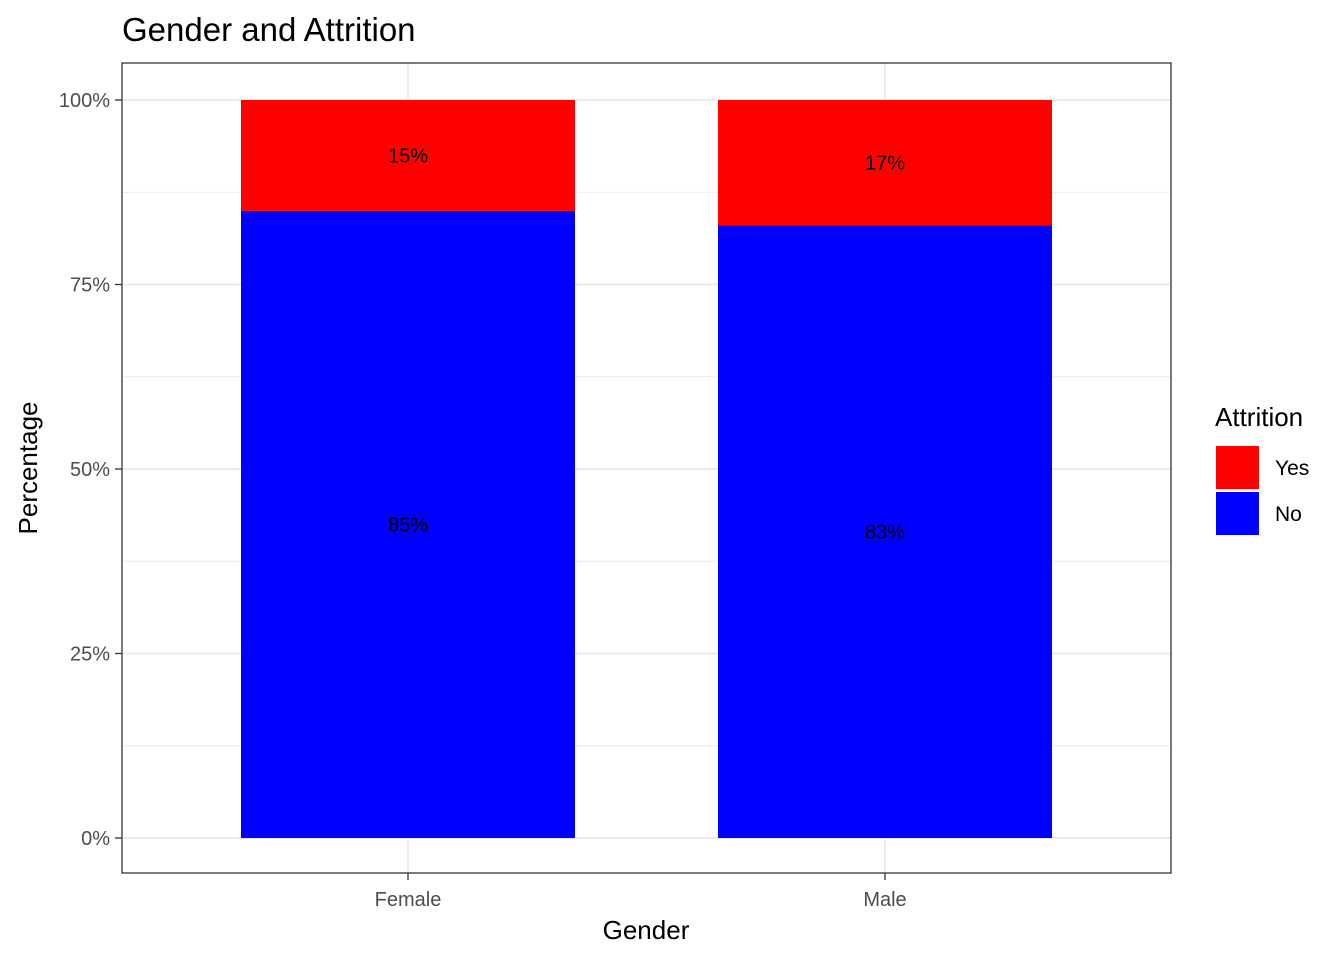 The image size is (1344, 960). What do you see at coordinates (90, 655) in the screenshot?
I see `y-tick-label: 25%` at bounding box center [90, 655].